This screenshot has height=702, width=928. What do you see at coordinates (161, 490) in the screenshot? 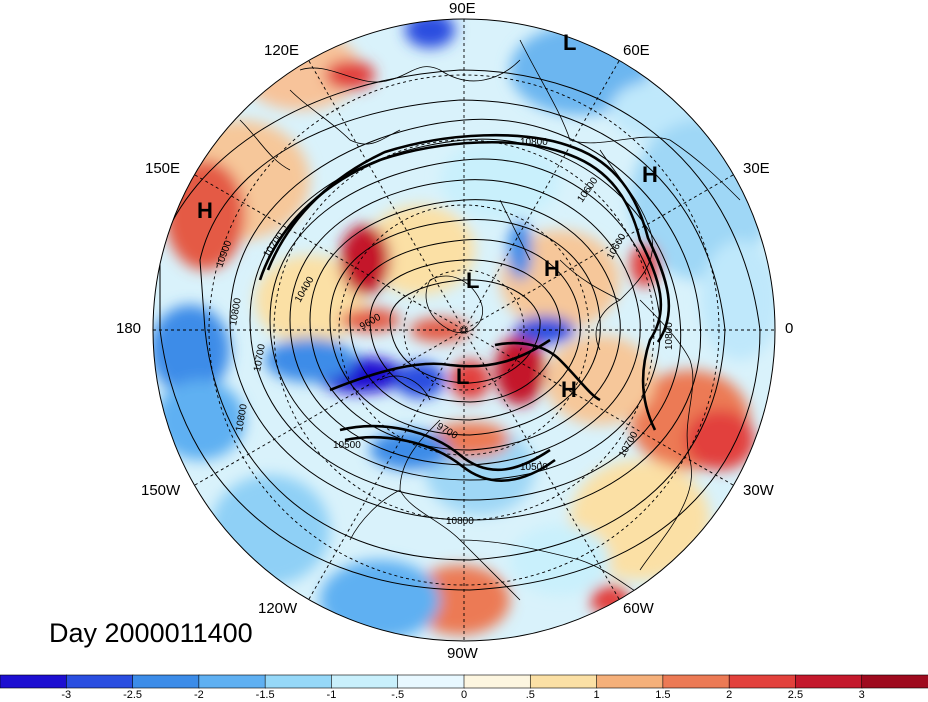
I see `lon-label-150w: 150W` at bounding box center [161, 490].